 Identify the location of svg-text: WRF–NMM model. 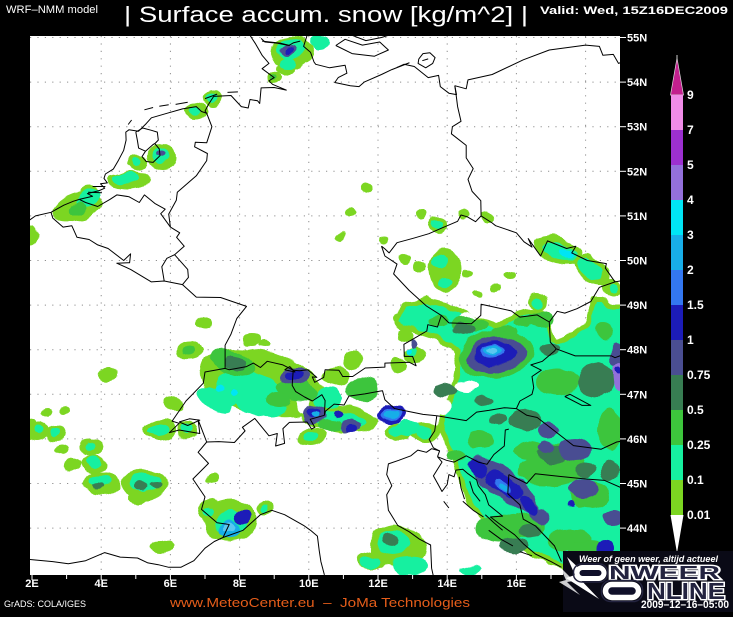
(52, 10).